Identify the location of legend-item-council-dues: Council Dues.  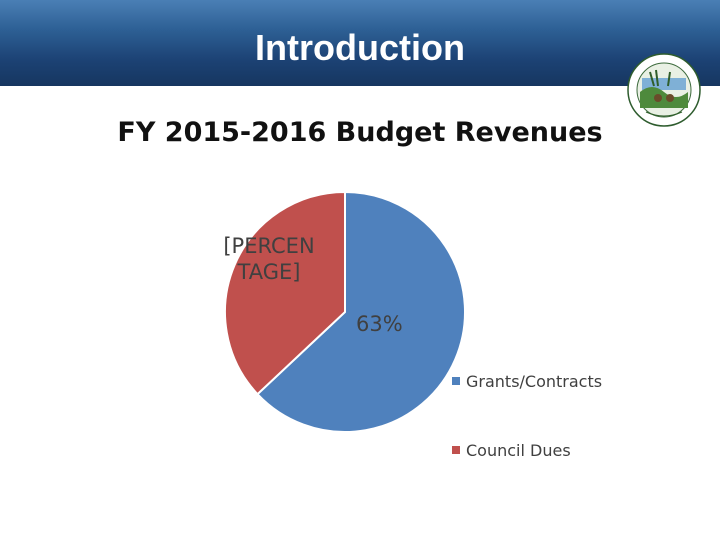
(511, 451).